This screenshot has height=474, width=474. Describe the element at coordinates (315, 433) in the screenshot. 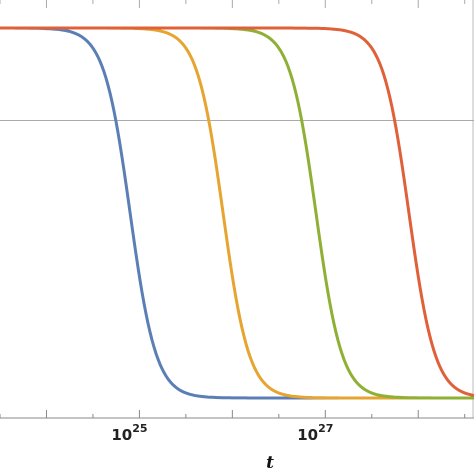

I see `x-tick-label-2: 1027` at that location.